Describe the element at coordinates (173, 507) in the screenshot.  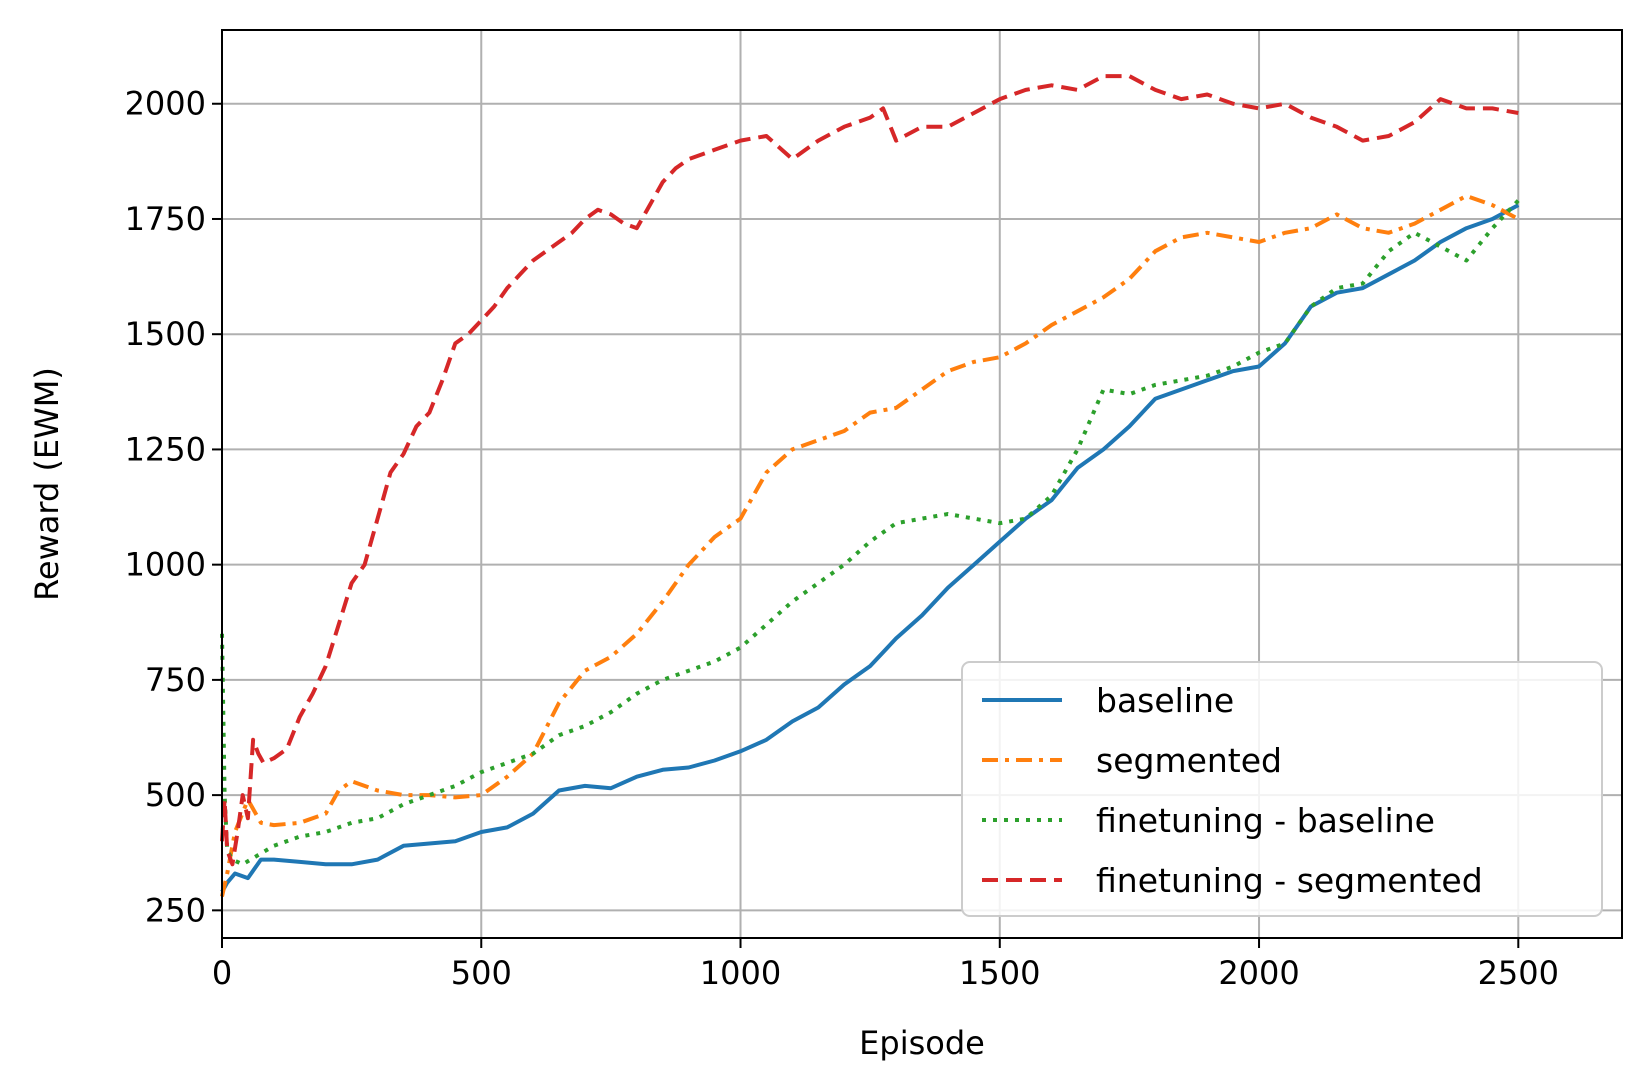
I see `y-axis: 250 500 750 1000 1250 1500 1750 2000` at that location.